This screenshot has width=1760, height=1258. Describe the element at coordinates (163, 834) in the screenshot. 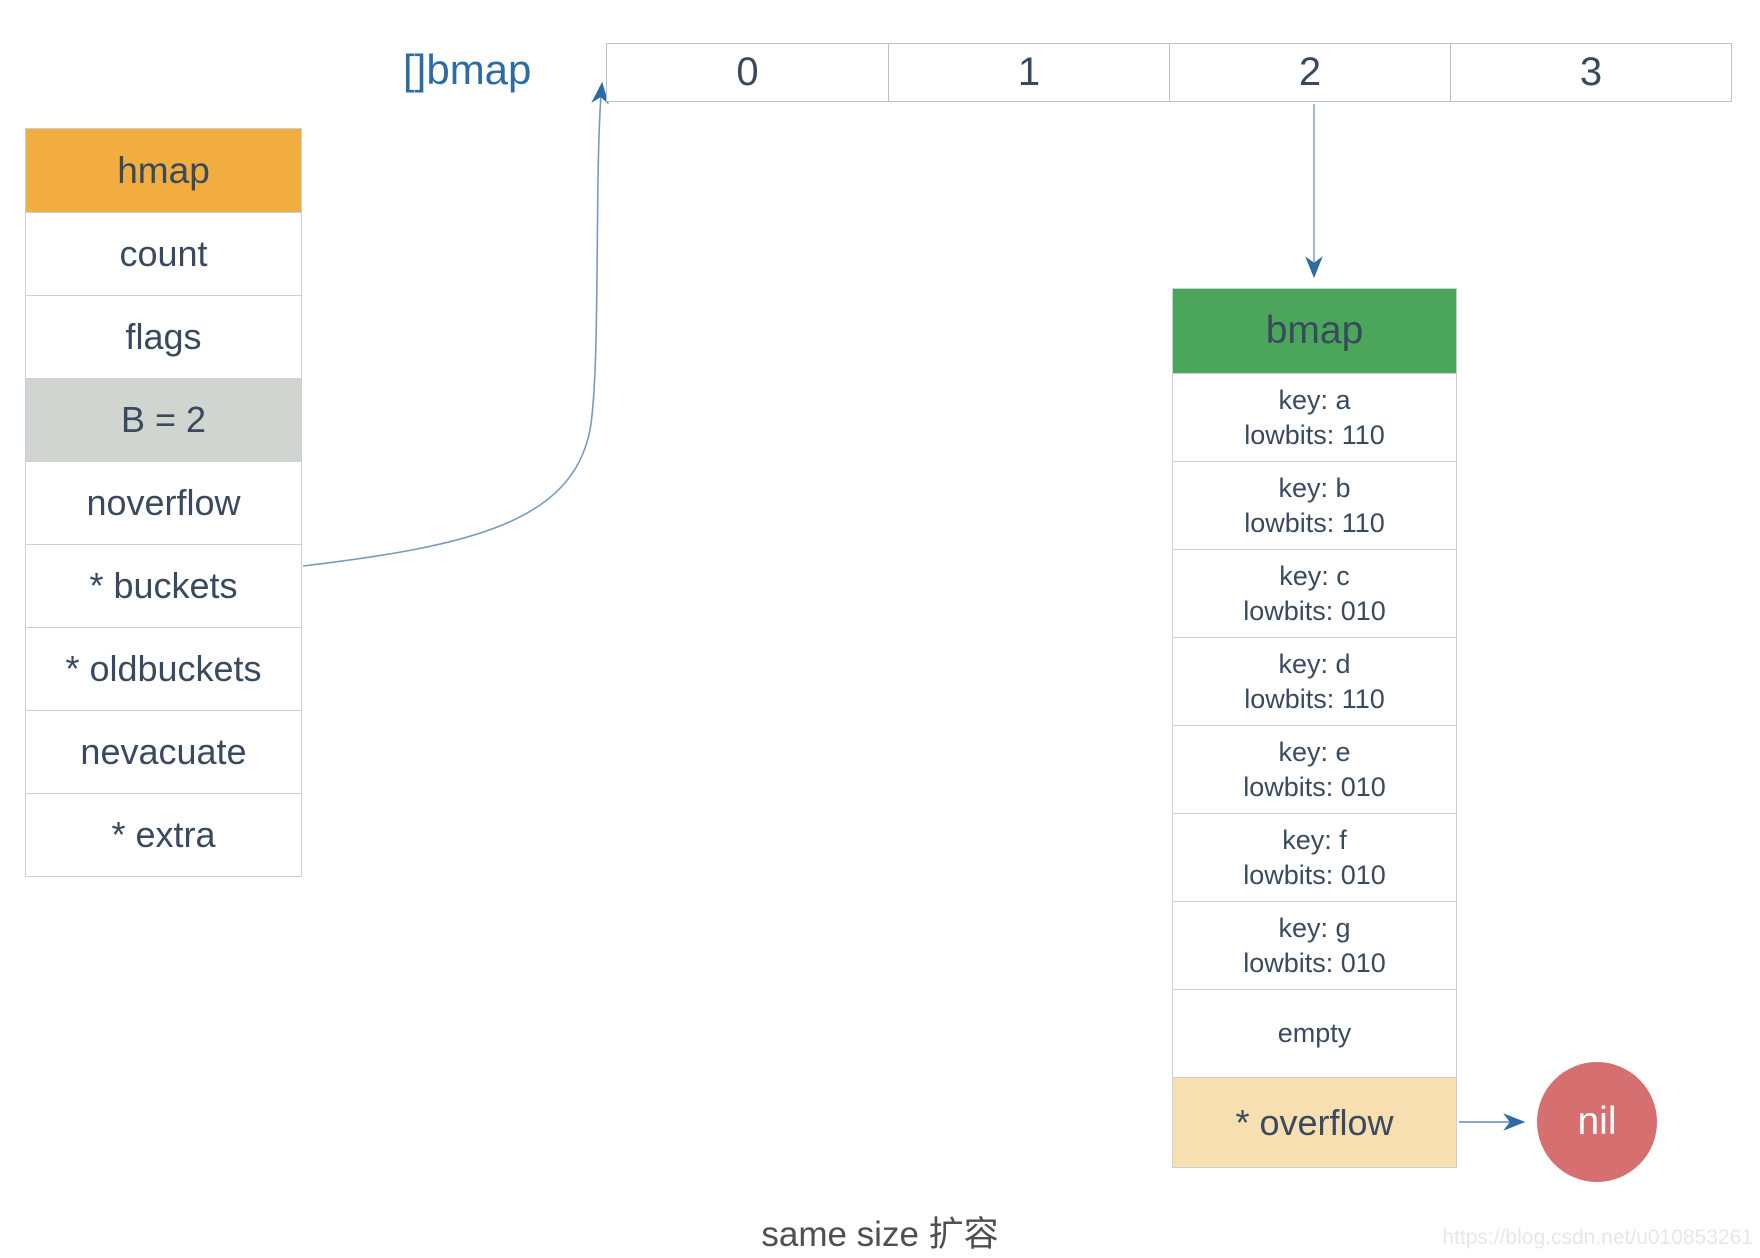

I see `hmap-row-extra: * extra` at that location.